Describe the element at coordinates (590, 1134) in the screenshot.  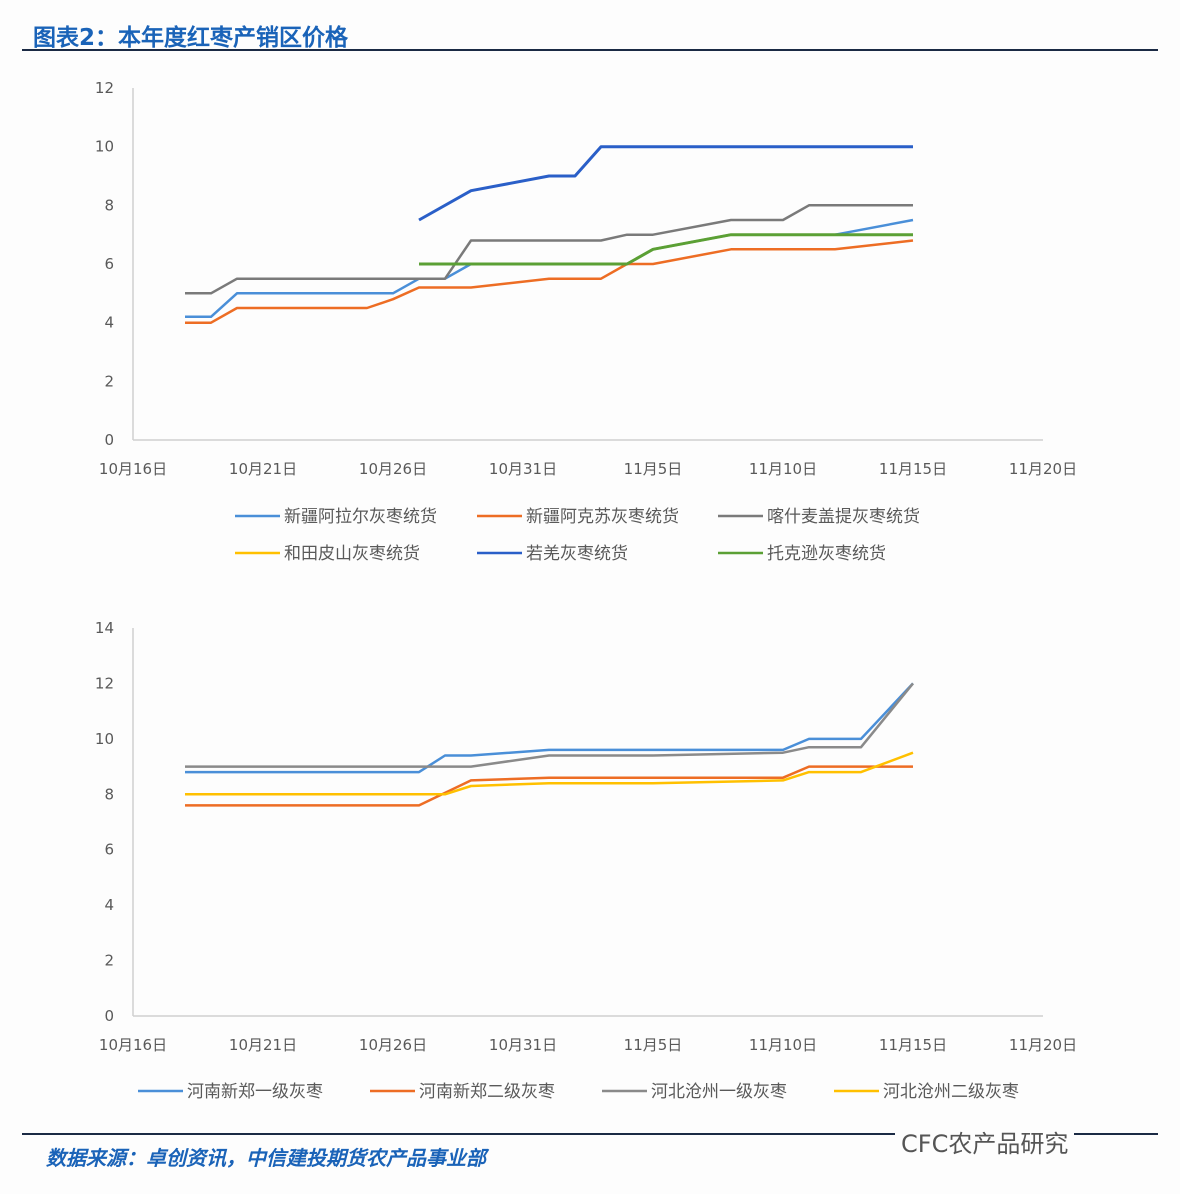
I see `footer-divider` at that location.